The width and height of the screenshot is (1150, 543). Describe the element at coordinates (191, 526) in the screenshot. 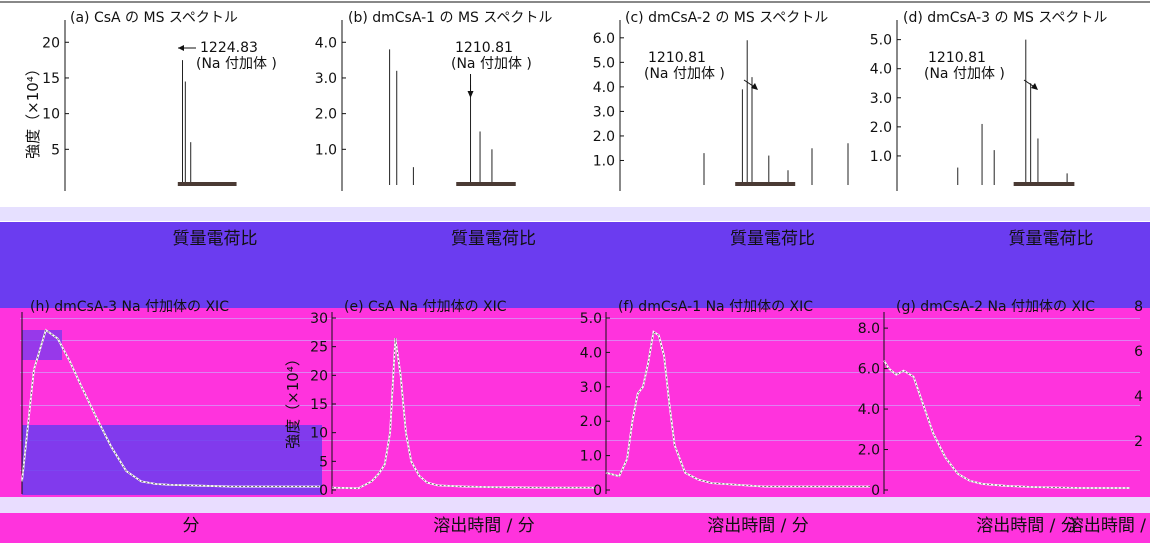

I see `x-axis-label: 分` at that location.